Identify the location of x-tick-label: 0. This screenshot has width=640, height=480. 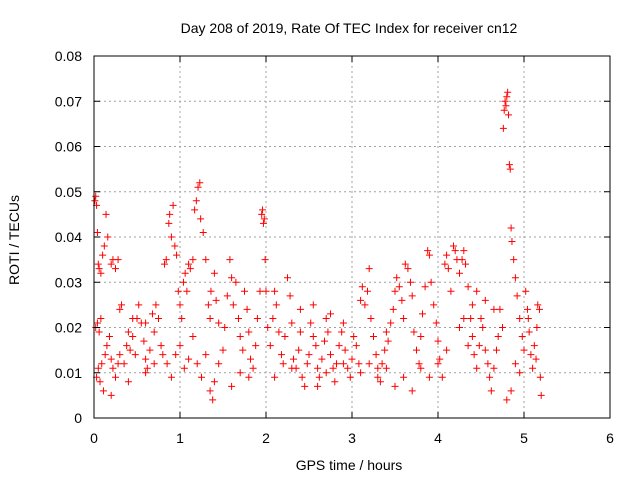
(94, 438).